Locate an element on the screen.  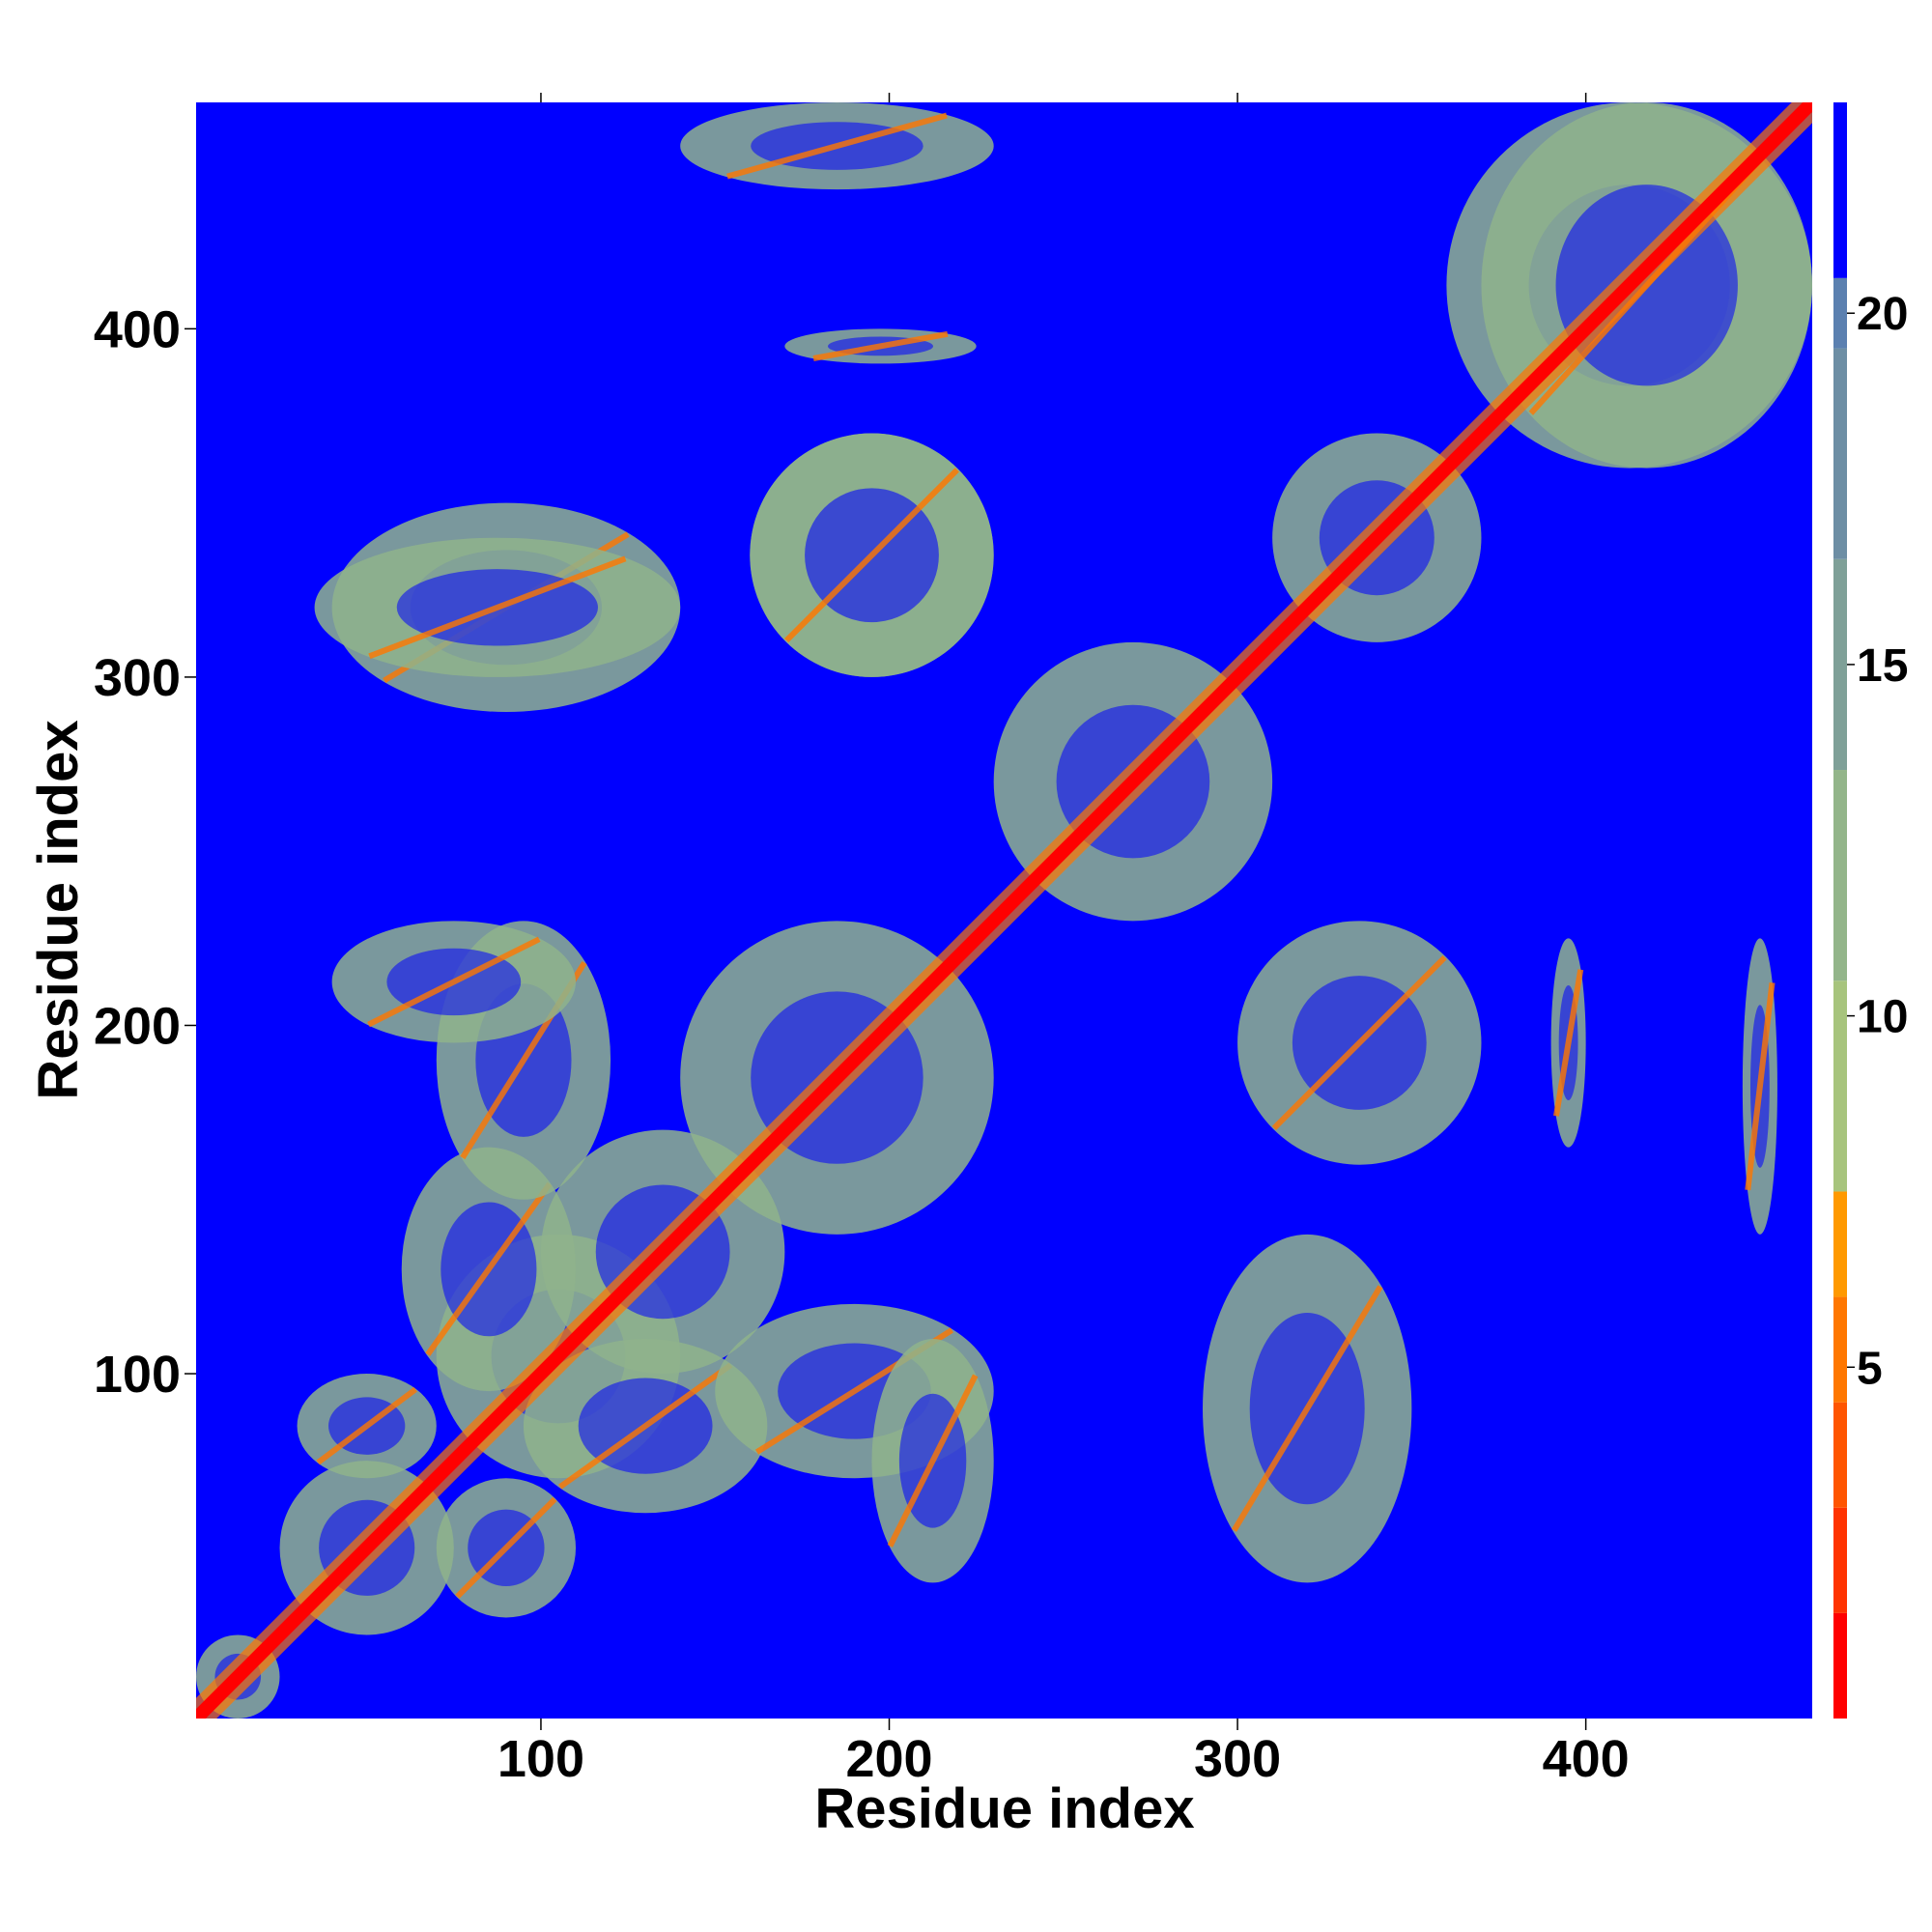
y-tick-label-200: 200 is located at coordinates (137, 1026).